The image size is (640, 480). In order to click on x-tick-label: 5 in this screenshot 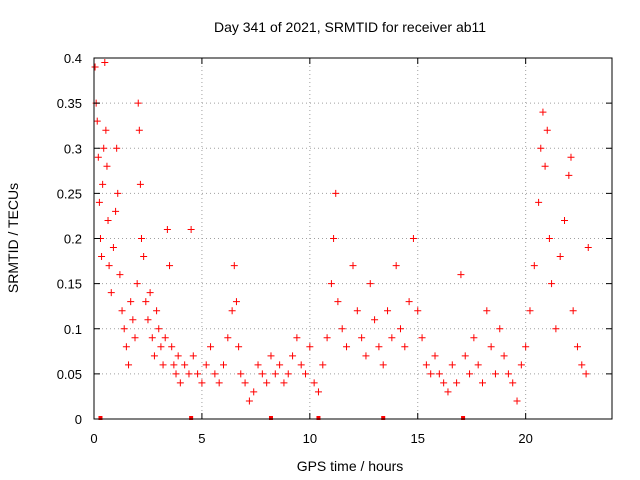, I will do `click(201, 438)`.